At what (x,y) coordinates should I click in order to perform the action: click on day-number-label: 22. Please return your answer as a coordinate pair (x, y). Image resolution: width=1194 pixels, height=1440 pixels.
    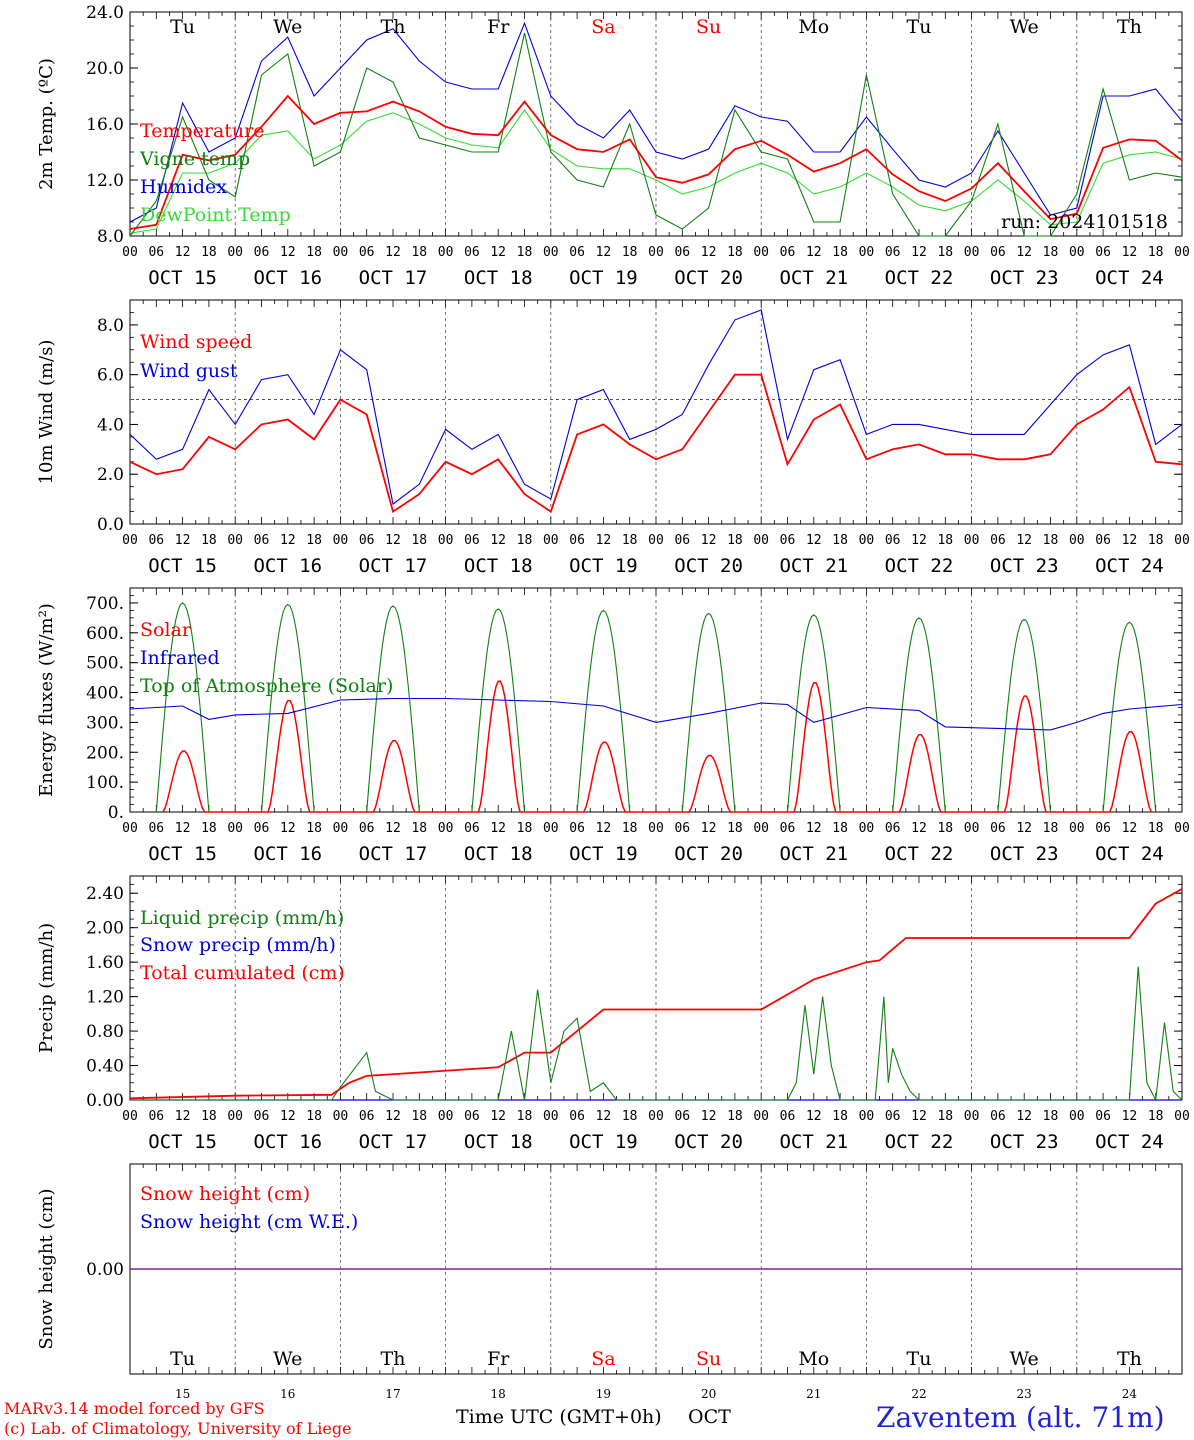
    Looking at the image, I should click on (918, 1394).